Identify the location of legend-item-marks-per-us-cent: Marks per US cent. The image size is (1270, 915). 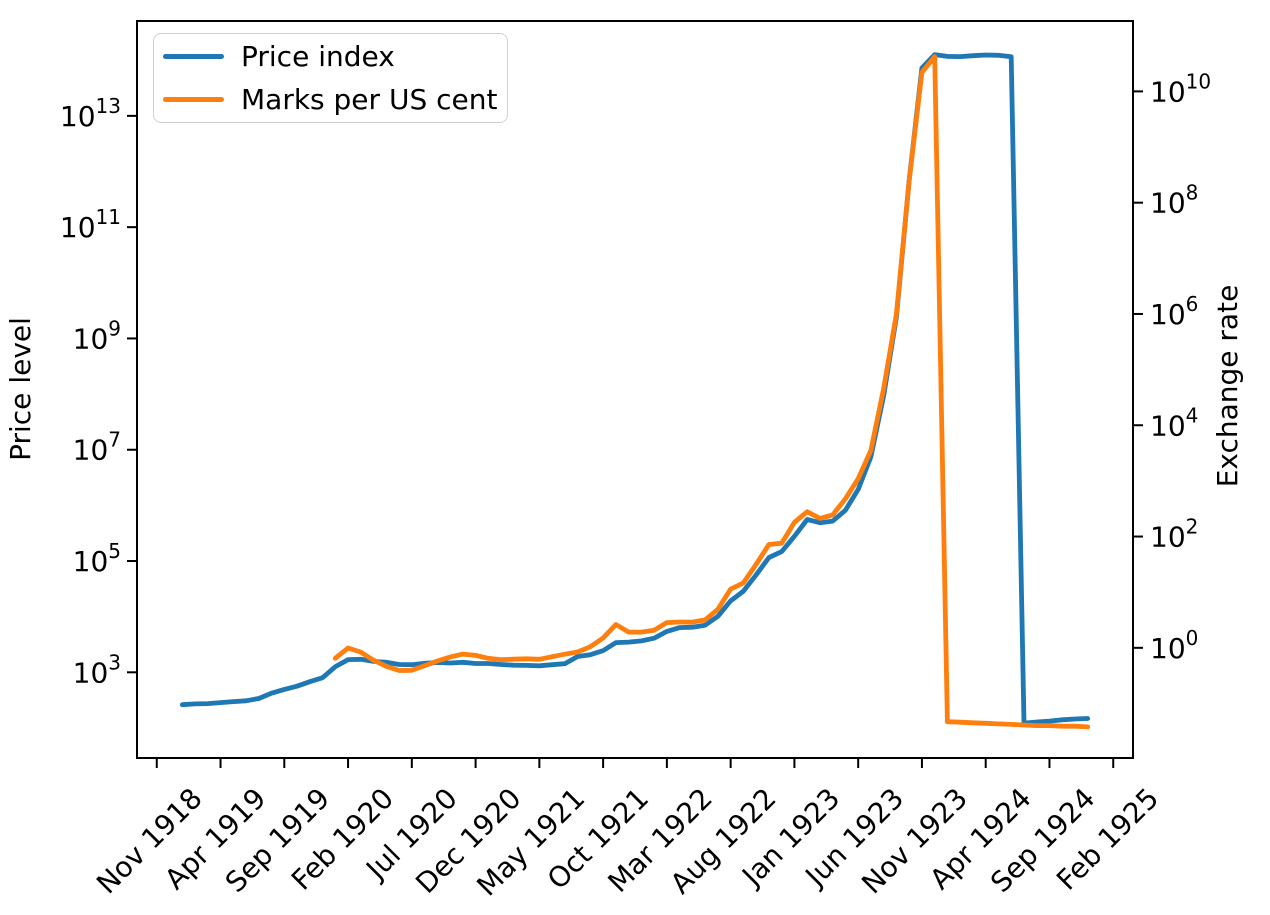
(330, 99).